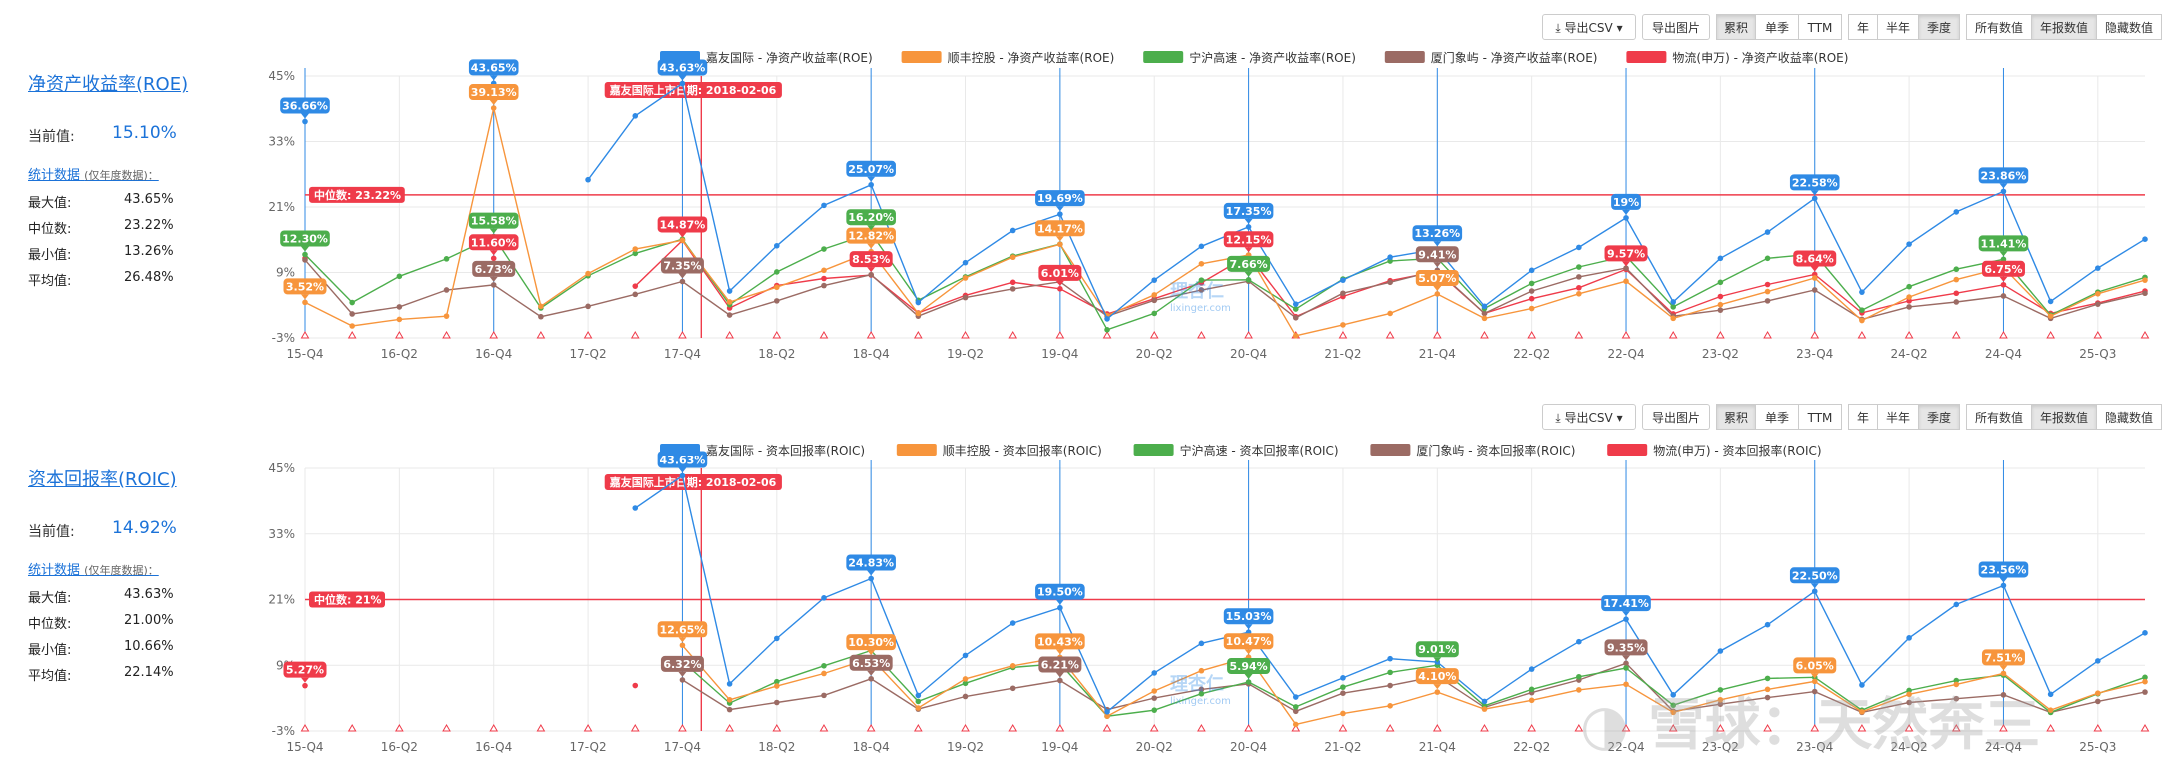 The width and height of the screenshot is (2170, 778). What do you see at coordinates (108, 84) in the screenshot?
I see `roe-title-link: 净资产收益率(ROE)` at bounding box center [108, 84].